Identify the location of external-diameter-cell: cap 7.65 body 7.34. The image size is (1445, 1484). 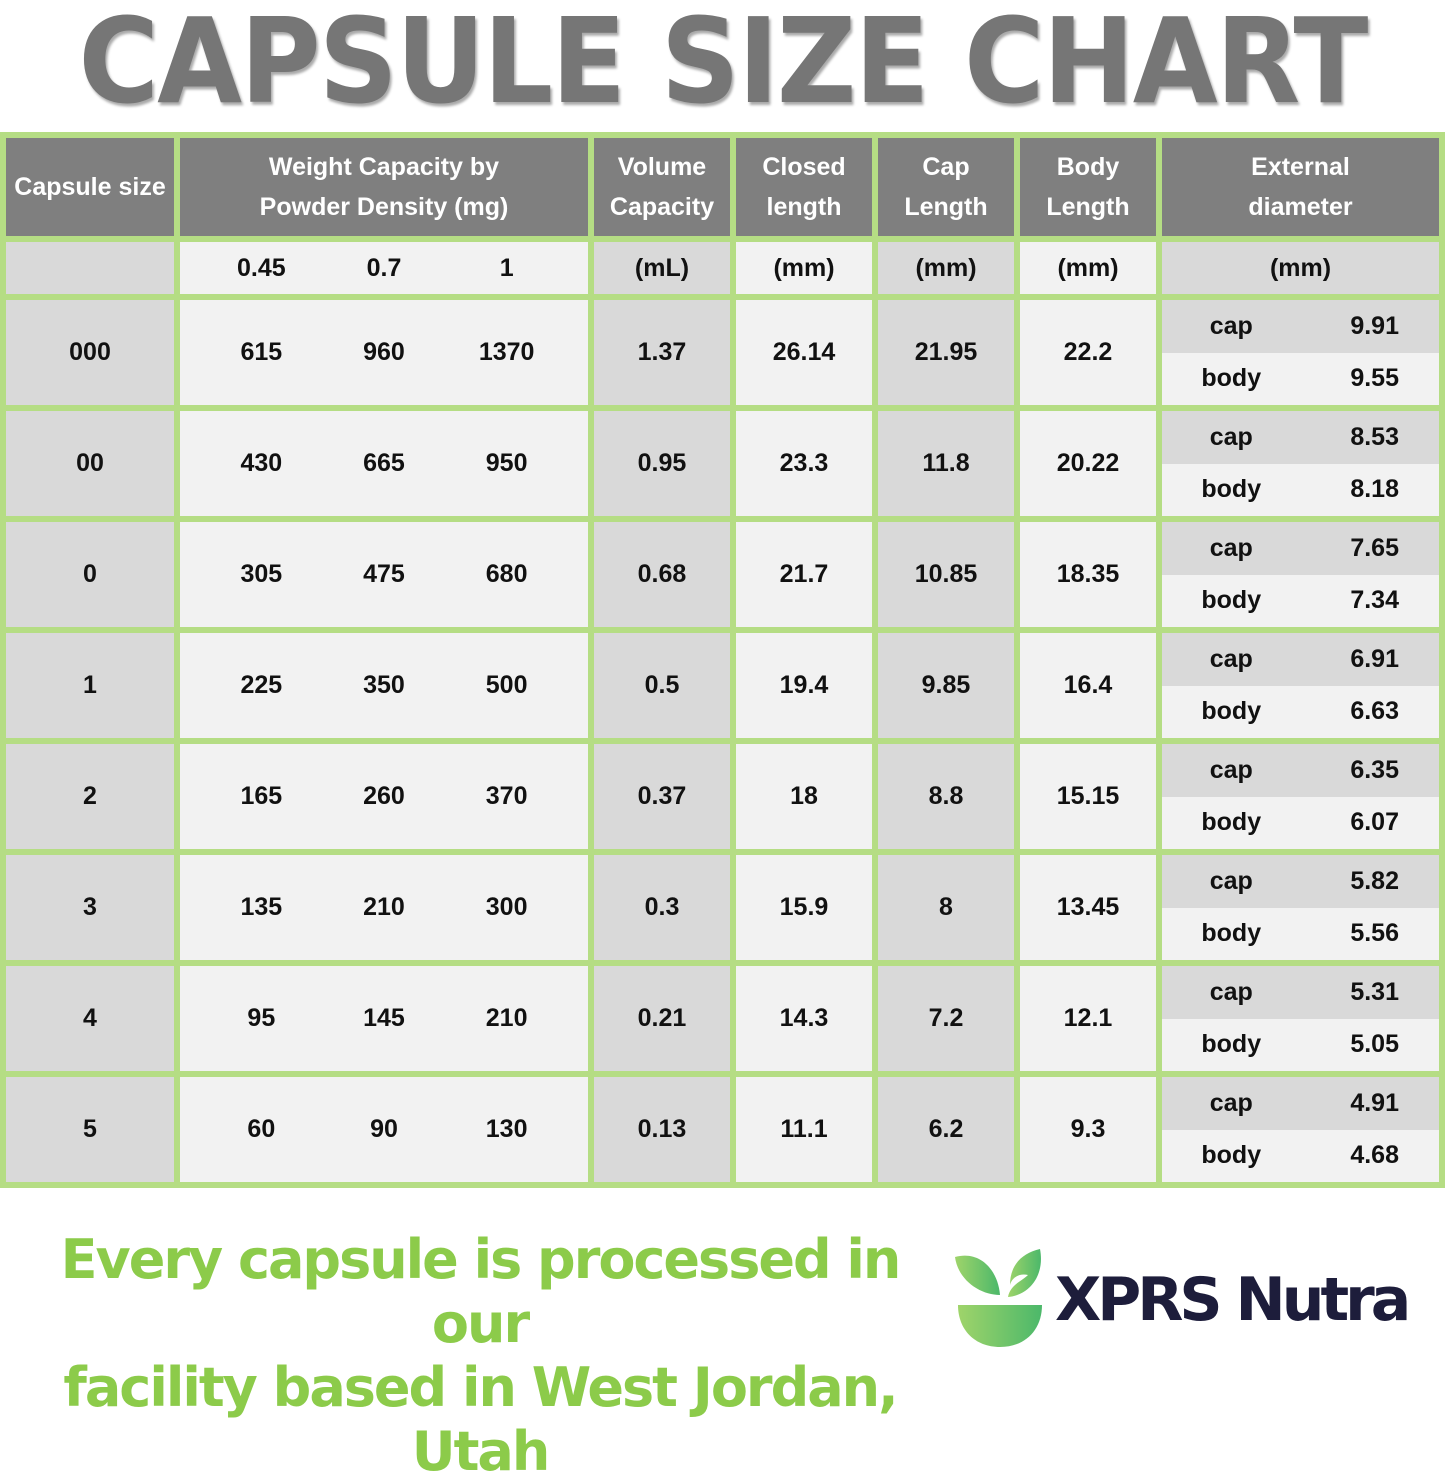
(1300, 574).